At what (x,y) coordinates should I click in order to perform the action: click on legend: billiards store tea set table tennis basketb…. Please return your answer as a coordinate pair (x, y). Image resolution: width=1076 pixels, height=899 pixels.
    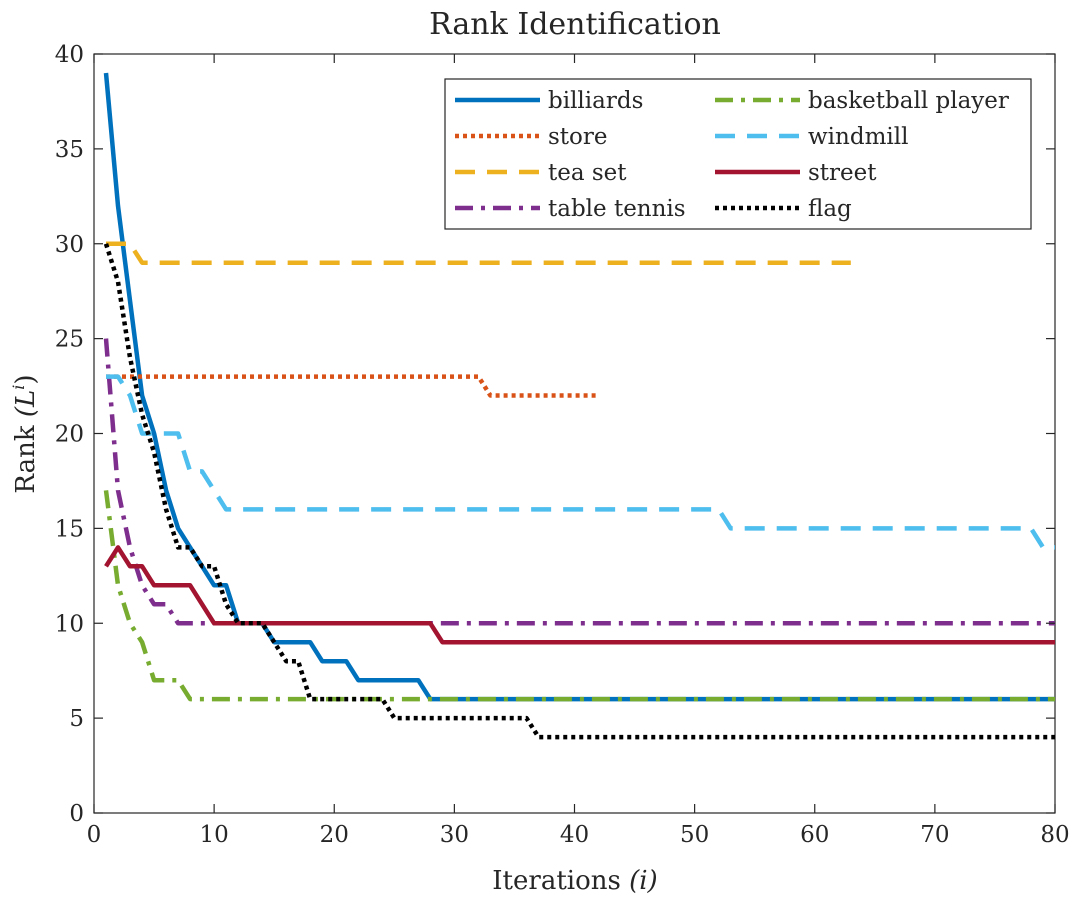
    Looking at the image, I should click on (738, 154).